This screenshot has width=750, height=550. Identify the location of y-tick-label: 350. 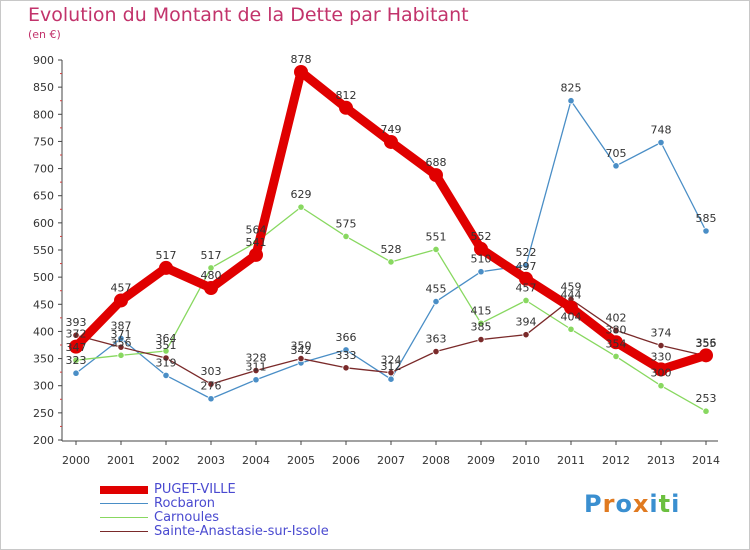
(43, 359).